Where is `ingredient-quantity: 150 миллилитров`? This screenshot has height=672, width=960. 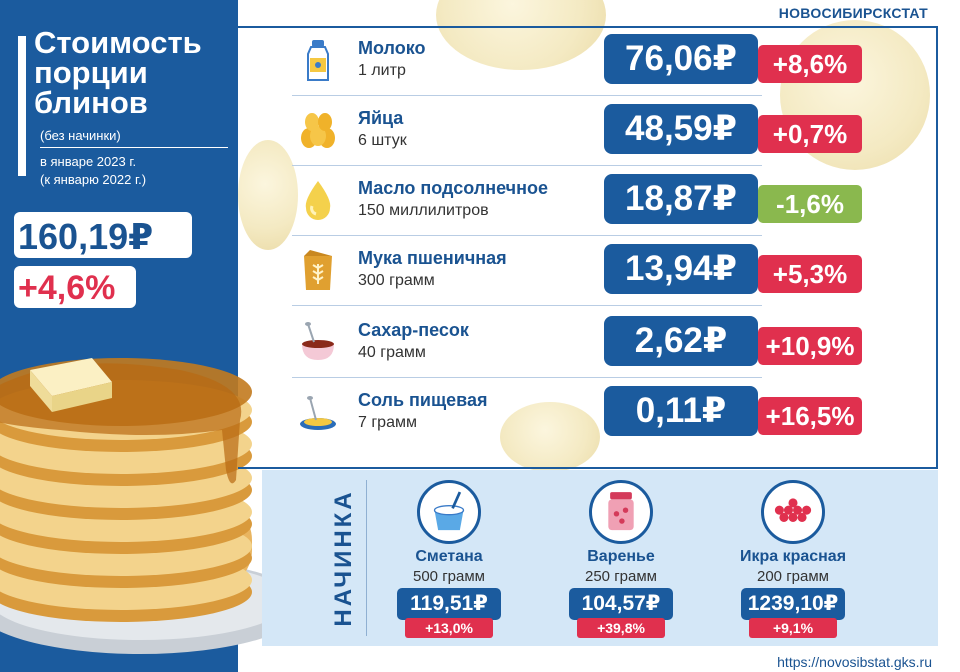 ingredient-quantity: 150 миллилитров is located at coordinates (423, 210).